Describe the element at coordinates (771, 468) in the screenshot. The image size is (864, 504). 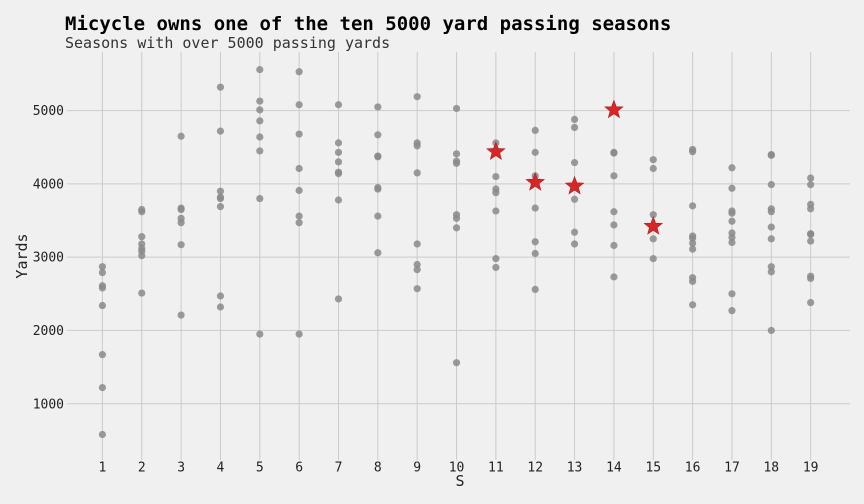
I see `x-tick-label: 18` at that location.